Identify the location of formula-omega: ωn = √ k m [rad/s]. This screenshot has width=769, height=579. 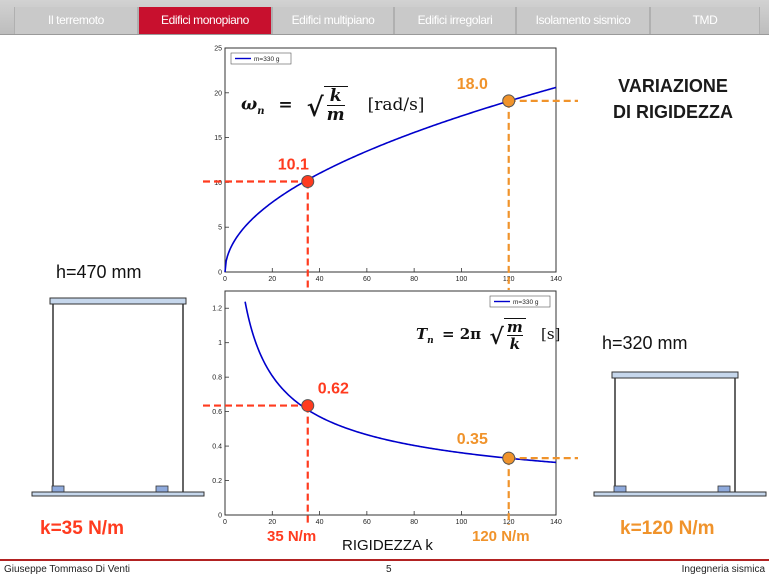
(333, 105).